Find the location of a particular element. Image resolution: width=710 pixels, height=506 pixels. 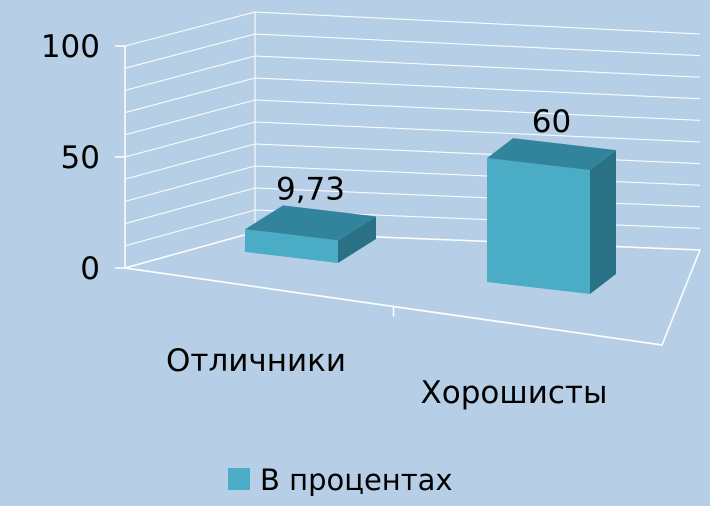

legend-label: В процентах is located at coordinates (356, 480).